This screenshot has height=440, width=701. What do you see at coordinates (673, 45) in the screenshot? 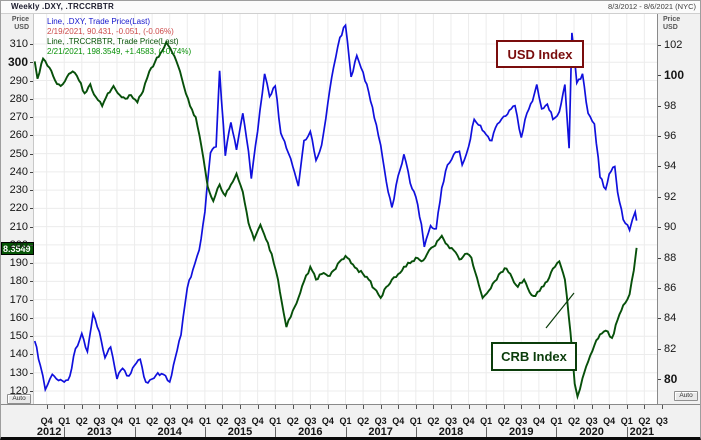
I see `right-axis-tick-label: 102` at bounding box center [673, 45].